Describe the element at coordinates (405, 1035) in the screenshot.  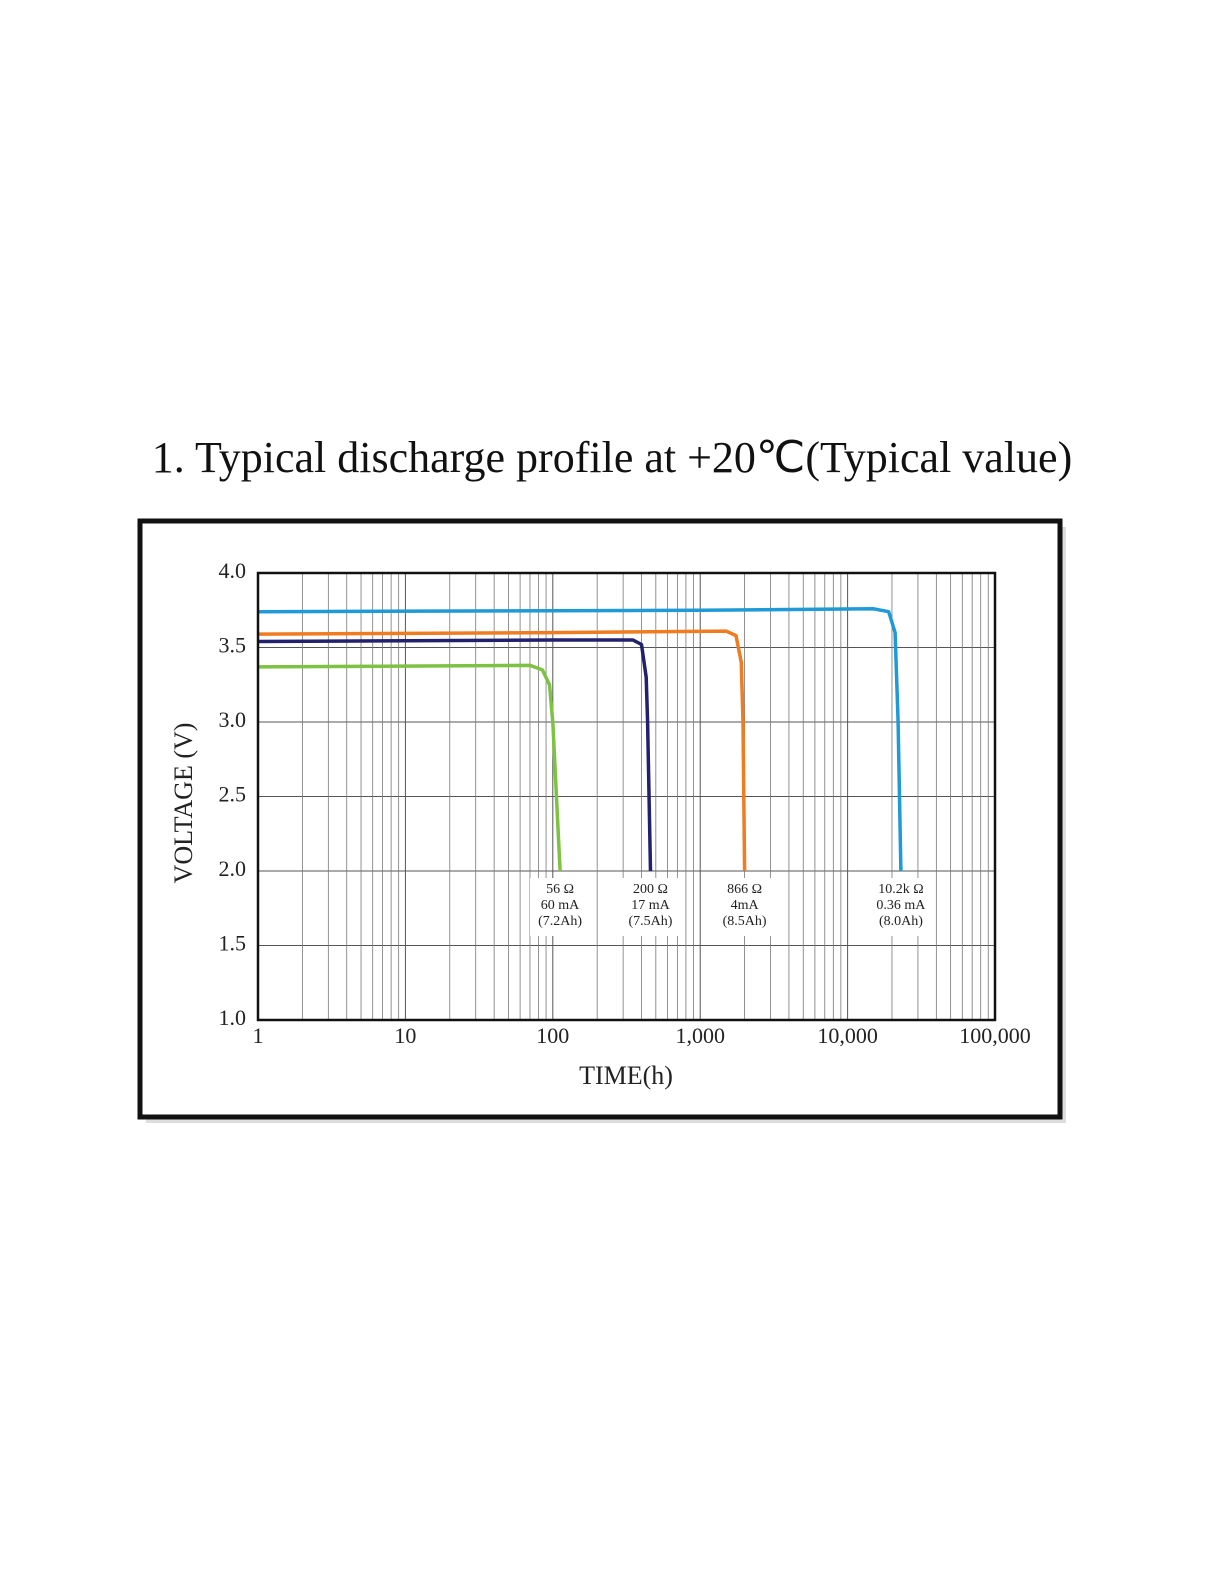
I see `x-tick-label: 10` at that location.